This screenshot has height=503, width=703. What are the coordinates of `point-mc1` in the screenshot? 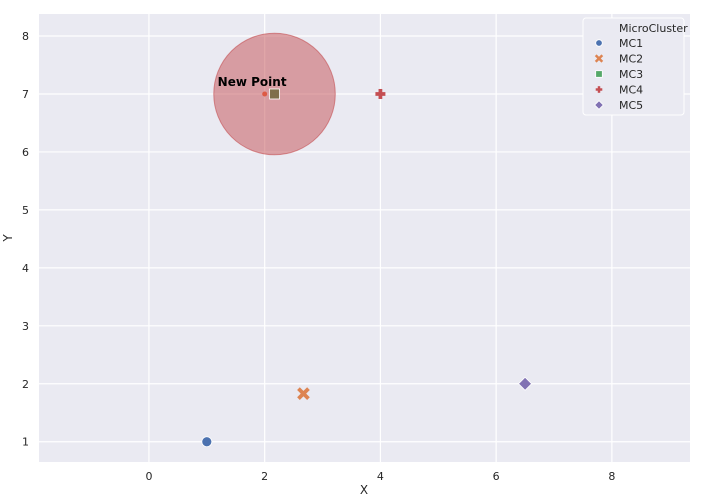 It's located at (207, 442).